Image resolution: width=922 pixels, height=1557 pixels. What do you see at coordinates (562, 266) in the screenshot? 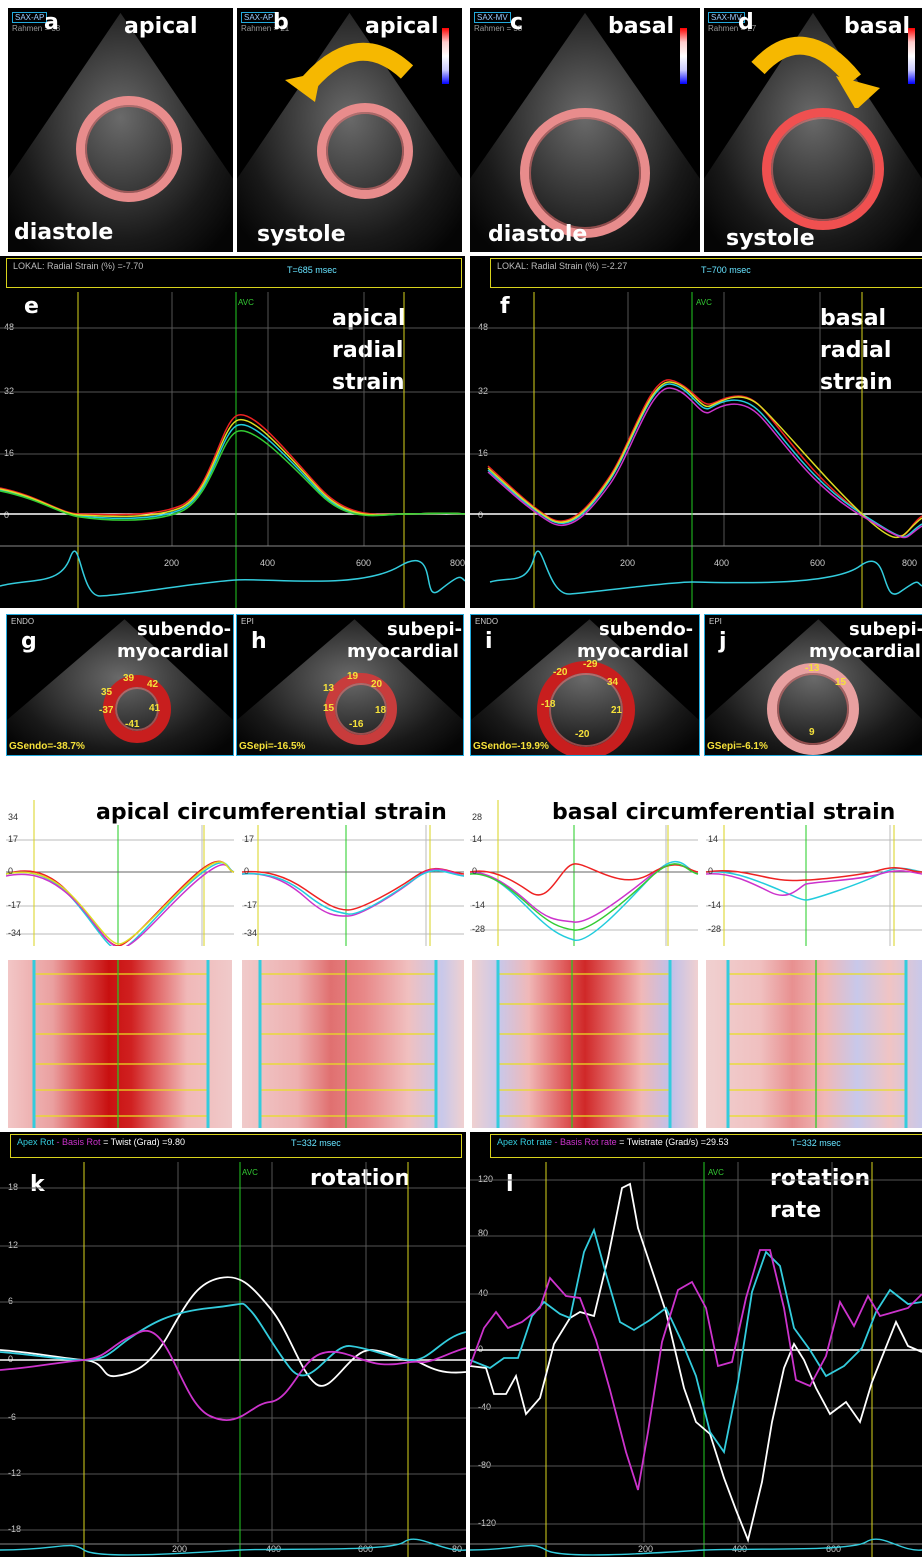
I see `strain-value: LOKAL: Radial Strain (%) =-2.27` at bounding box center [562, 266].